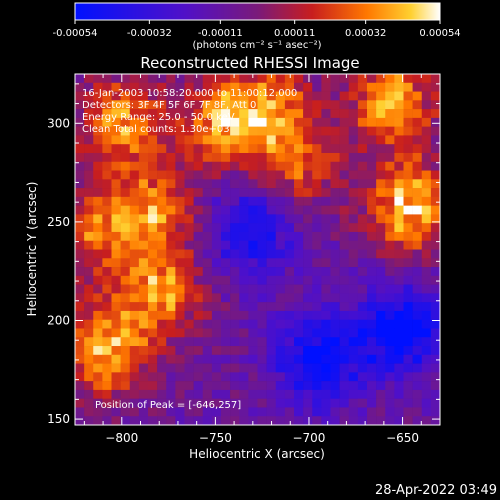 The width and height of the screenshot is (500, 500). What do you see at coordinates (439, 33) in the screenshot?
I see `colorbar-tick-label: 0.00054` at bounding box center [439, 33].